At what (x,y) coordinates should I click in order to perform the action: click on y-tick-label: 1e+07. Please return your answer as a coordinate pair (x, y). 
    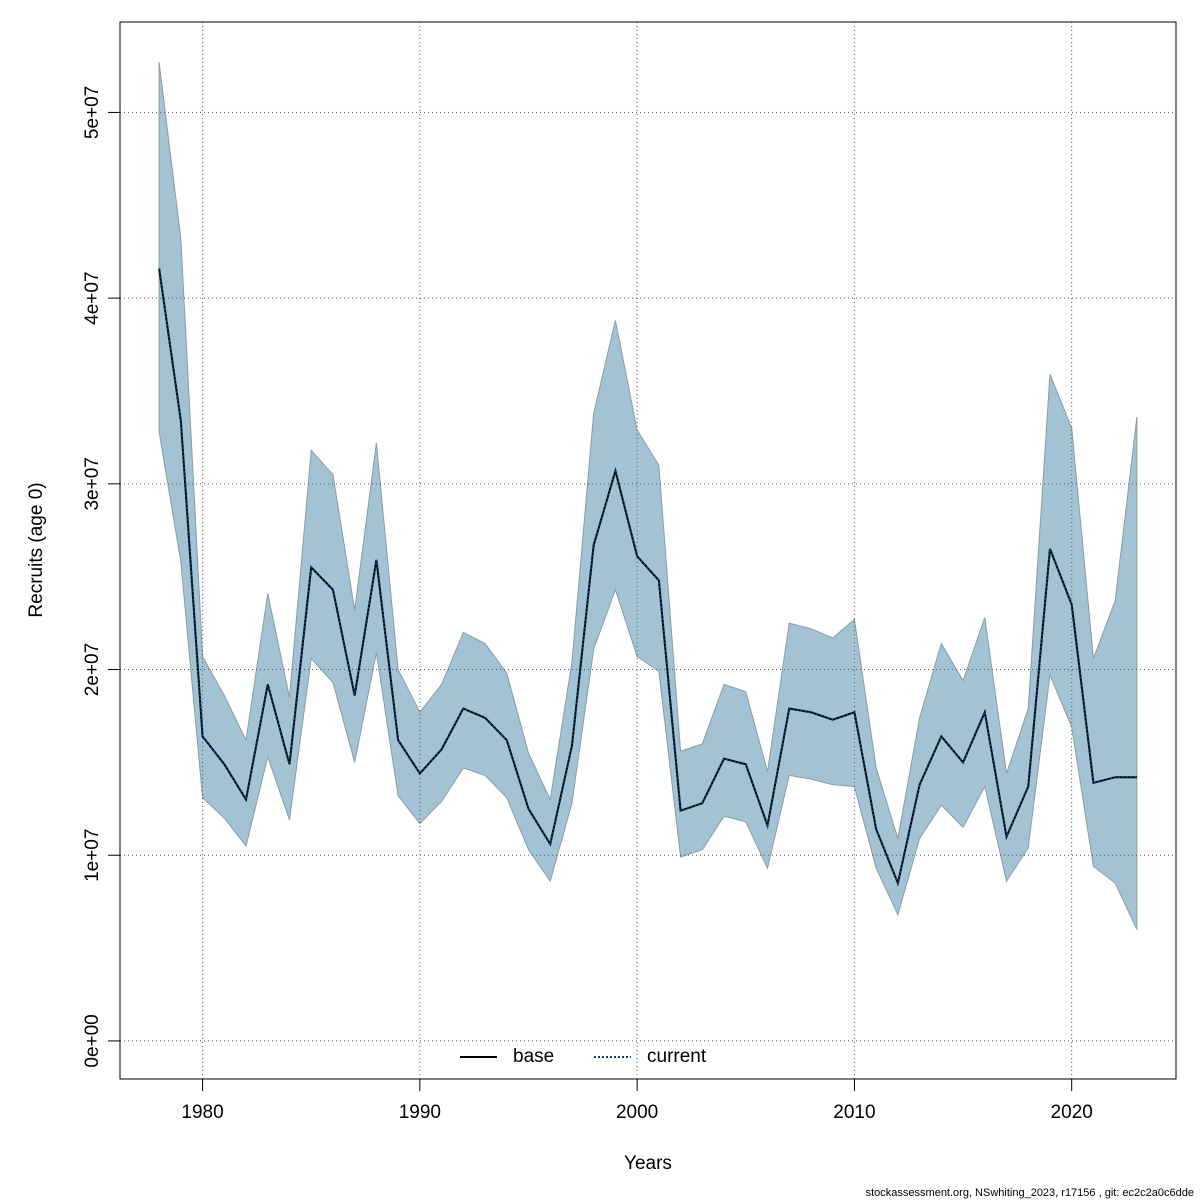
    Looking at the image, I should click on (92, 855).